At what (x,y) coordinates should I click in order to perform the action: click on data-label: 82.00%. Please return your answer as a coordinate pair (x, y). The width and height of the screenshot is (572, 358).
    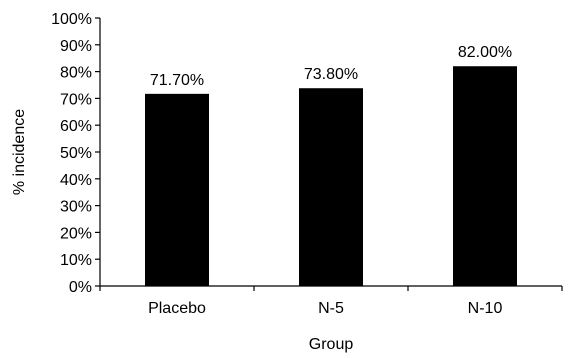
    Looking at the image, I should click on (485, 52).